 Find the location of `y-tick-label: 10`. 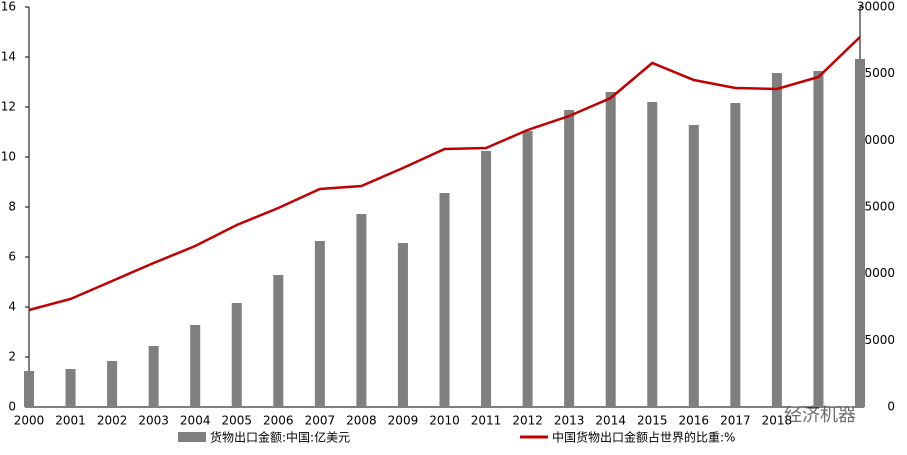

y-tick-label: 10 is located at coordinates (8, 157).